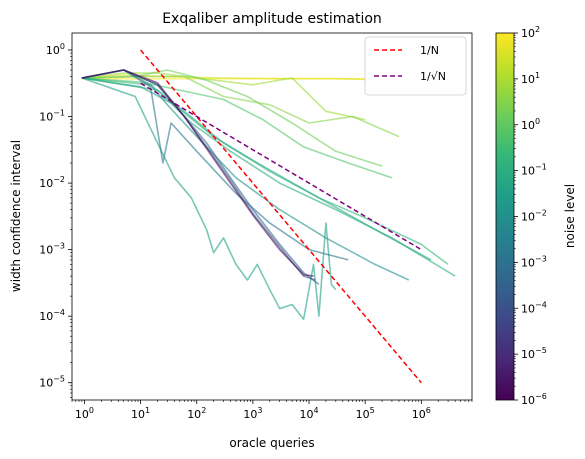 This screenshot has width=585, height=459. I want to click on legend: 1/N 1/√N, so click(415, 66).